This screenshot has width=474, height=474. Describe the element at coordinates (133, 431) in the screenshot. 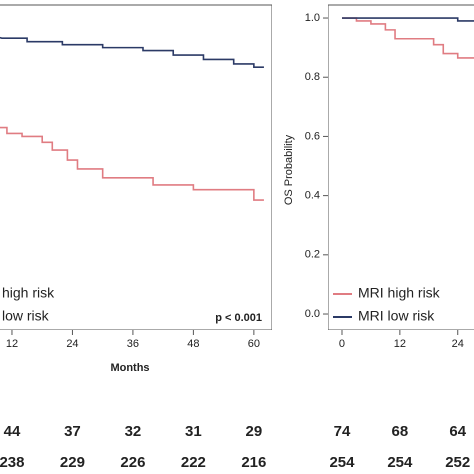

I see `at-risk-count: 32` at that location.